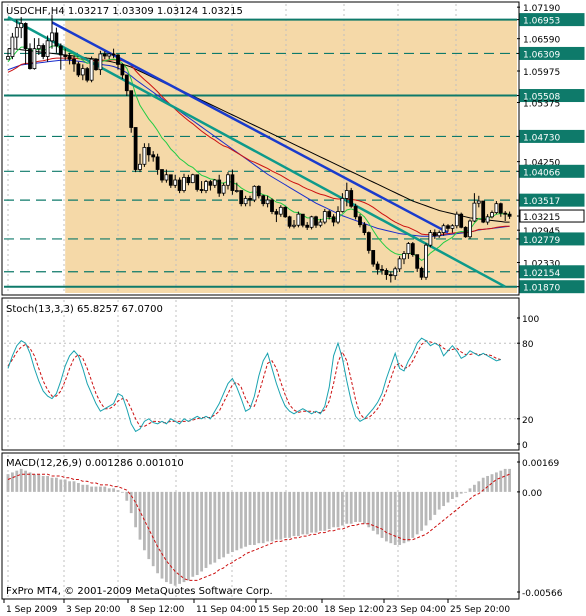 The image size is (586, 616). Describe the element at coordinates (541, 22) in the screenshot. I see `price-label-highlighted: 1.06953` at that location.